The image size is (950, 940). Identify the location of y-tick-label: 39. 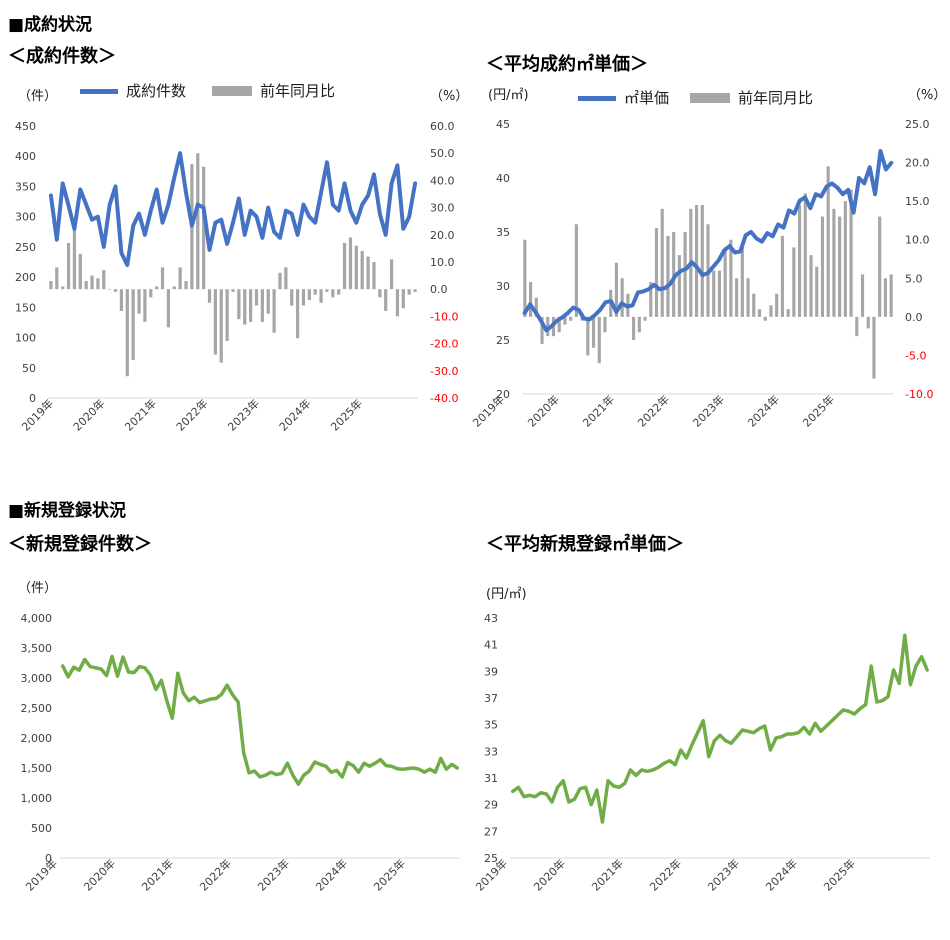
(491, 671).